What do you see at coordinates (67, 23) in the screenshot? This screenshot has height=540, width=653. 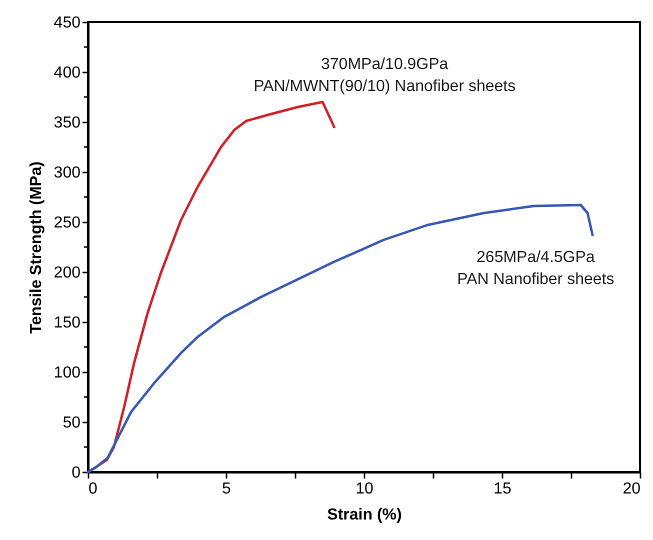 I see `y-tick-label: 450` at bounding box center [67, 23].